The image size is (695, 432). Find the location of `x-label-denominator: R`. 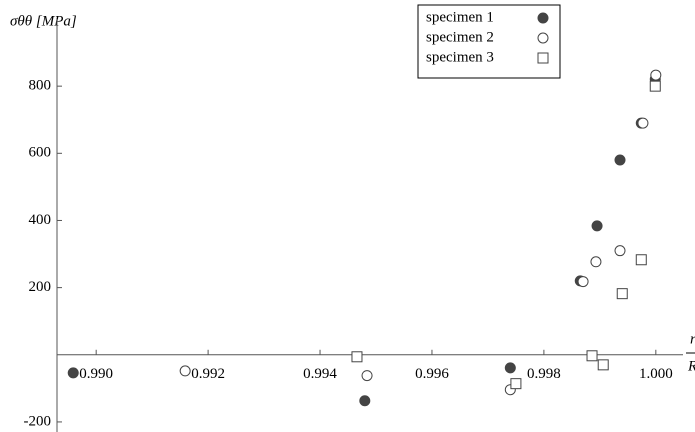

x-label-denominator: R is located at coordinates (691, 366).